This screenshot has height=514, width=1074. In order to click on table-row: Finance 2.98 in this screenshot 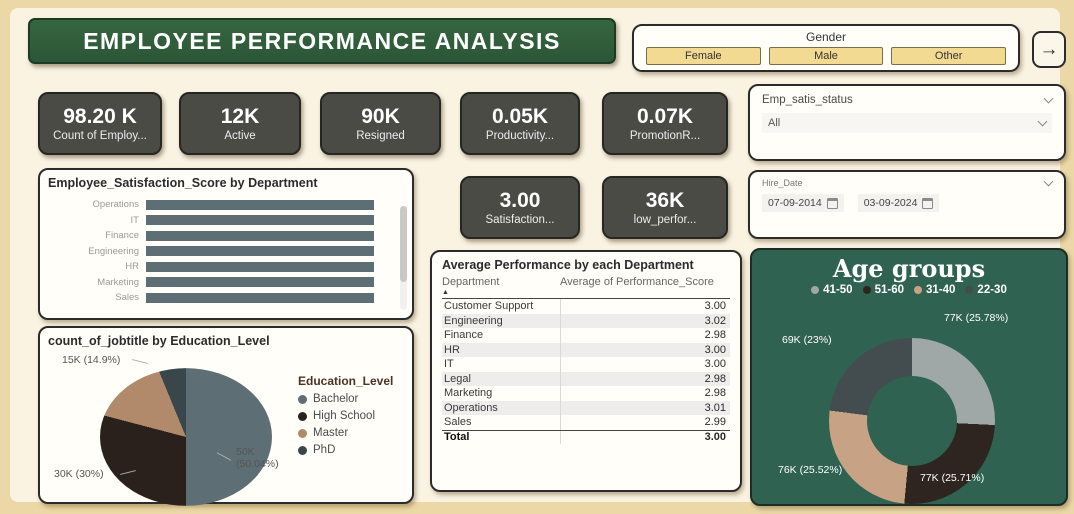, I will do `click(586, 335)`.